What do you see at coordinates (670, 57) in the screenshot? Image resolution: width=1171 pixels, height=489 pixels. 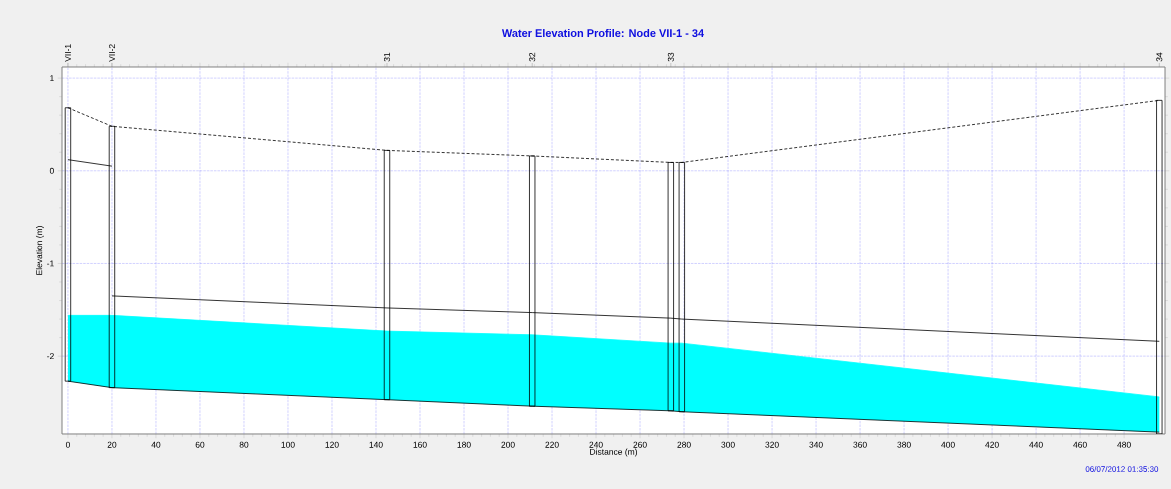 I see `text: 33` at bounding box center [670, 57].